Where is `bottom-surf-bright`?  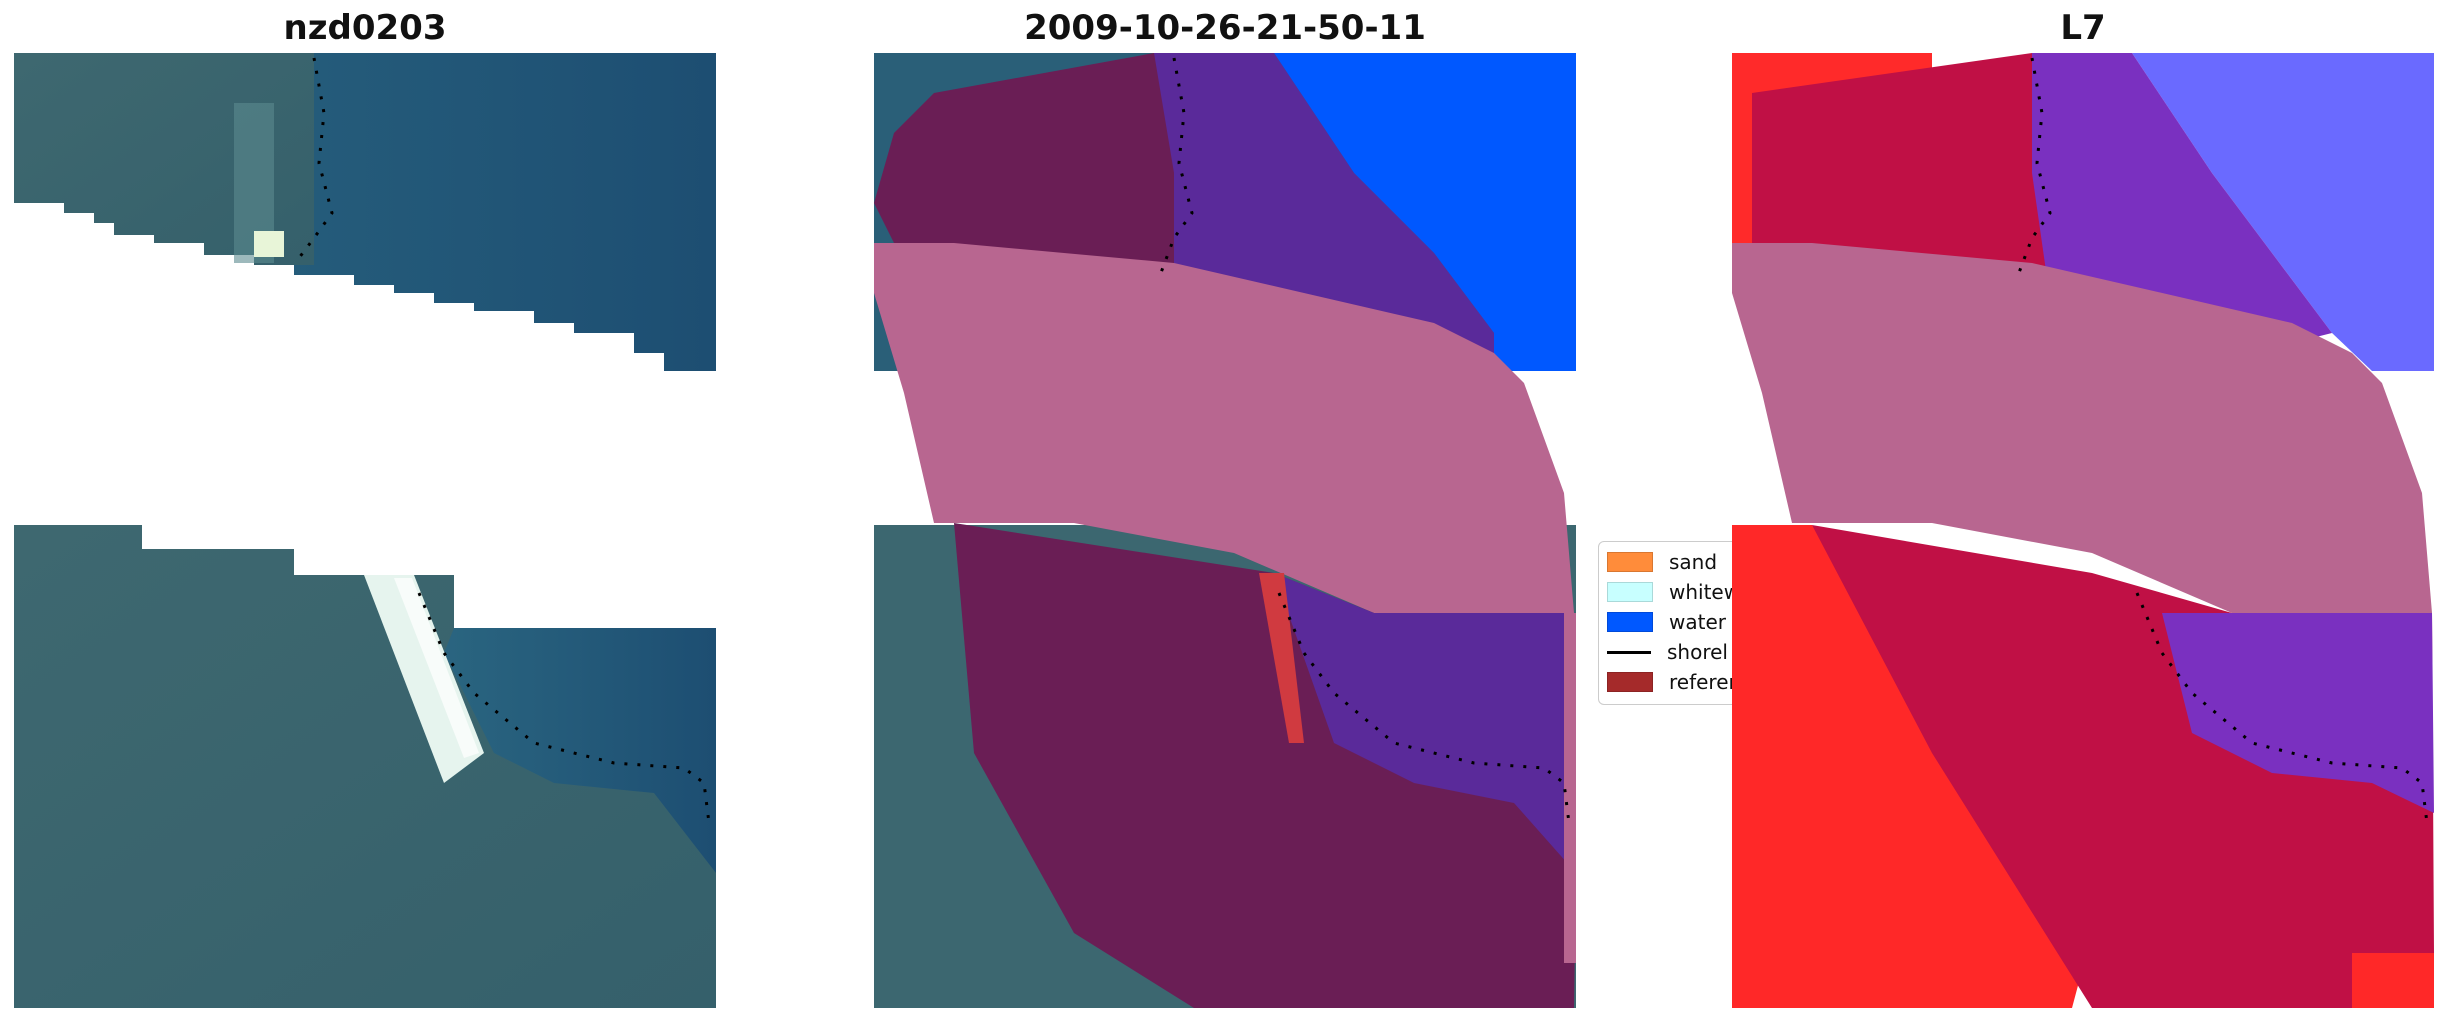
bottom-surf-bright is located at coordinates (436, 668).